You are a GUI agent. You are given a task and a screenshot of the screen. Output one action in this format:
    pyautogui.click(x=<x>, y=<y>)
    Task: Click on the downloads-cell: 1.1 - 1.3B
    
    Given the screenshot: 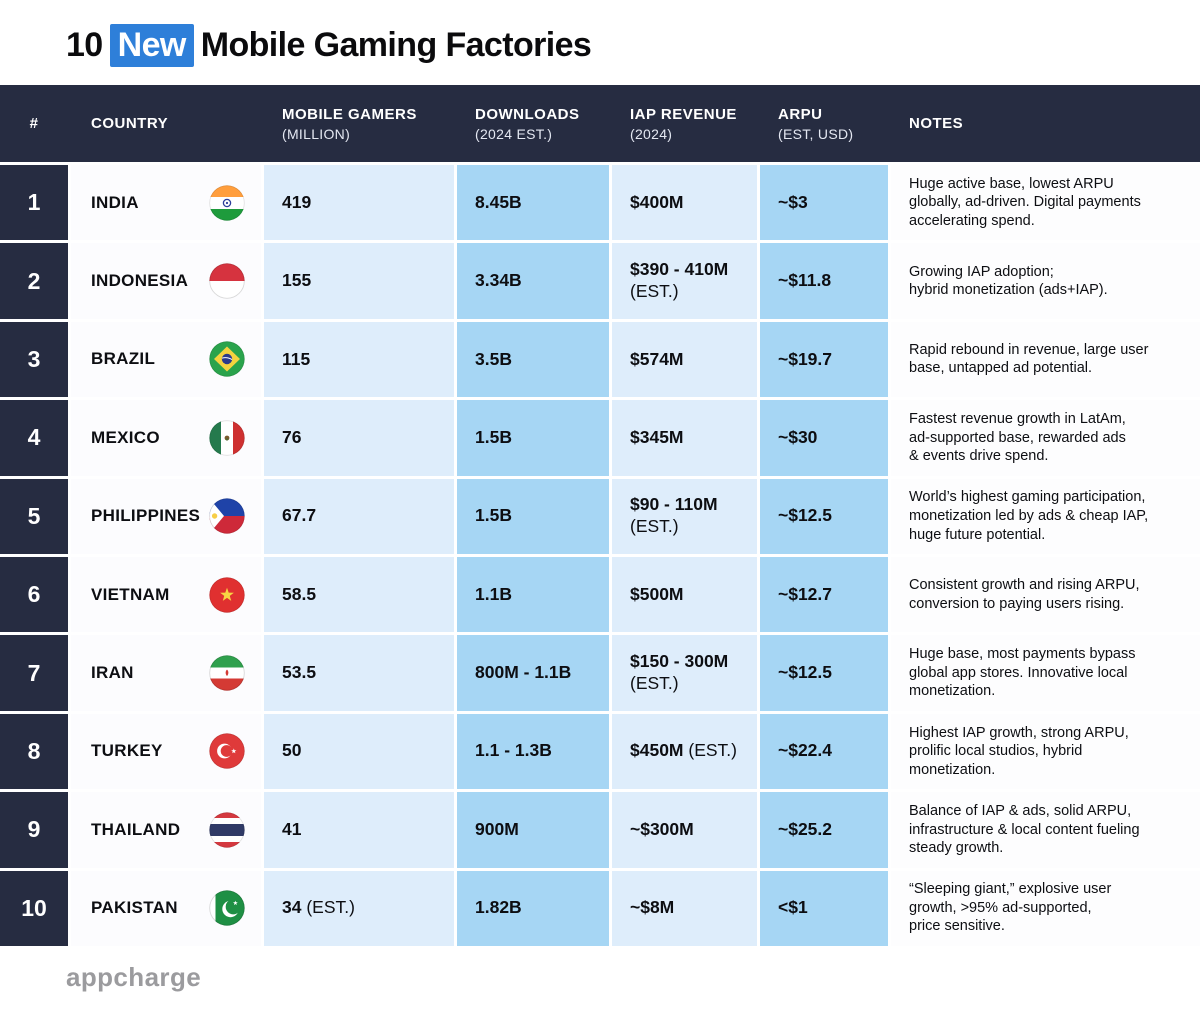 What is the action you would take?
    pyautogui.click(x=533, y=751)
    